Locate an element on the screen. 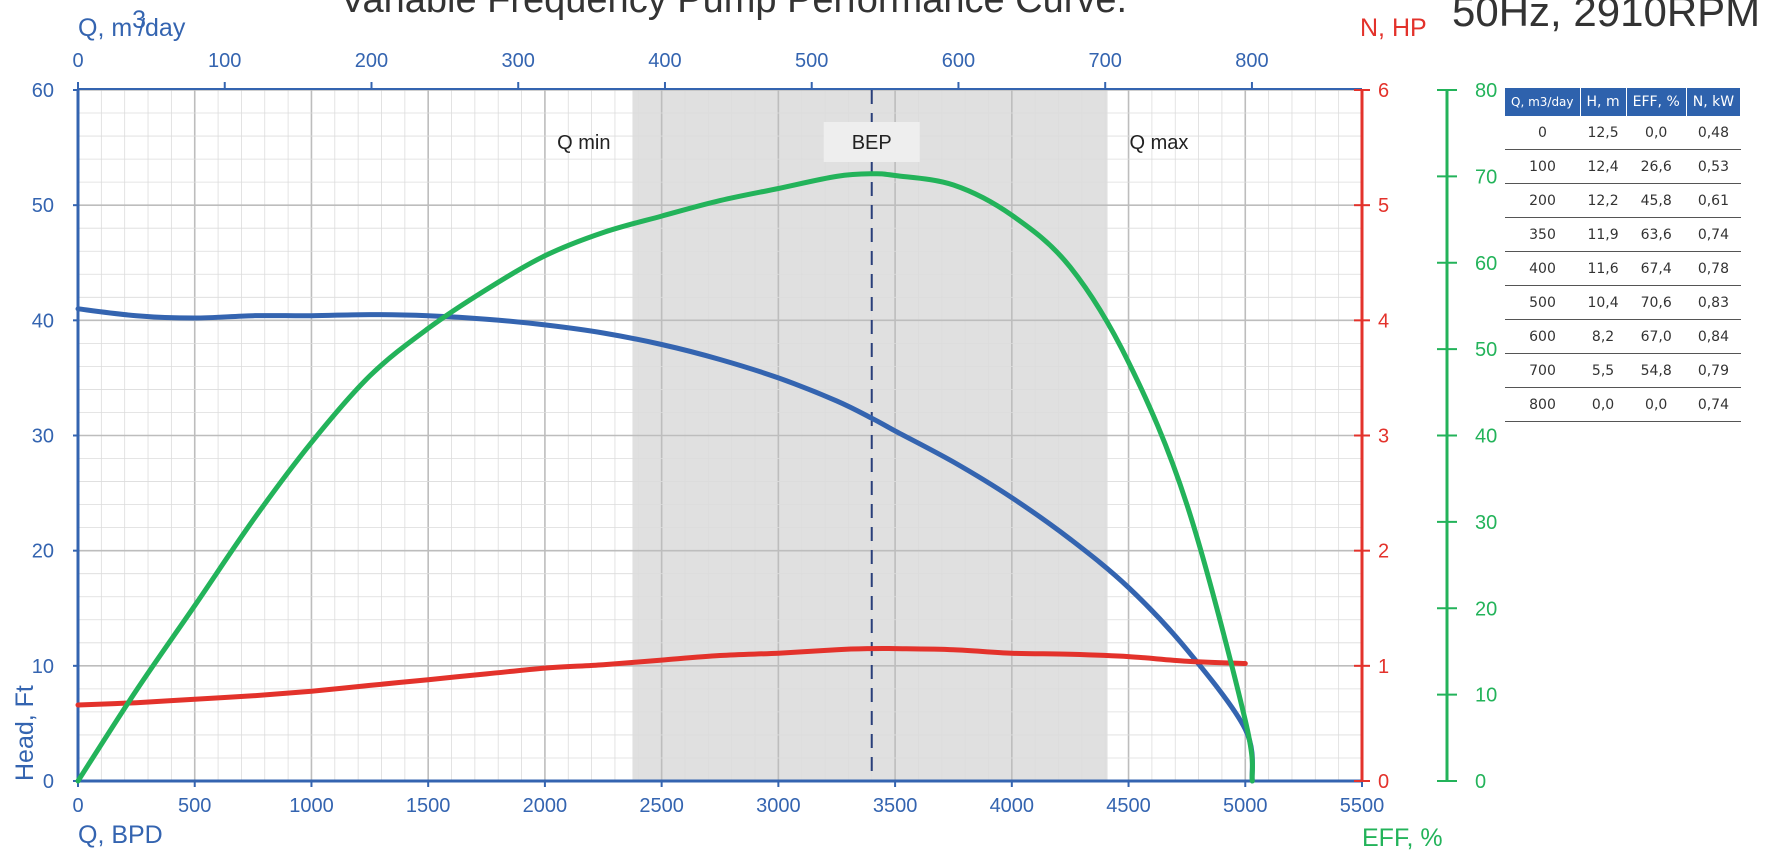 Image resolution: width=1779 pixels, height=853 pixels. bpd-tick-label: 3500 is located at coordinates (895, 806).